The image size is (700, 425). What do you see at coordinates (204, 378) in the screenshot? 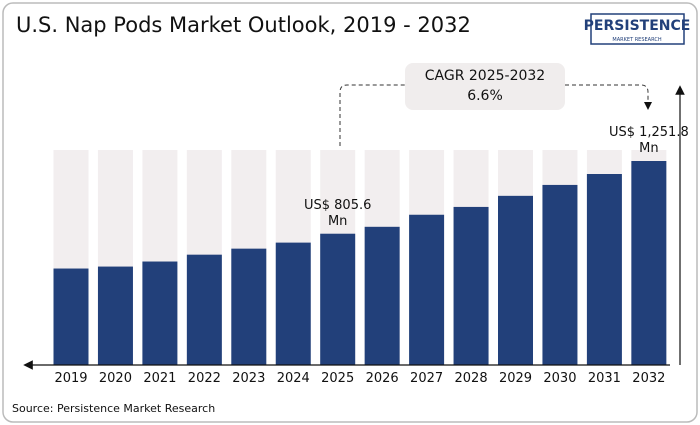
I see `x-tick-label: 2022` at bounding box center [204, 378].